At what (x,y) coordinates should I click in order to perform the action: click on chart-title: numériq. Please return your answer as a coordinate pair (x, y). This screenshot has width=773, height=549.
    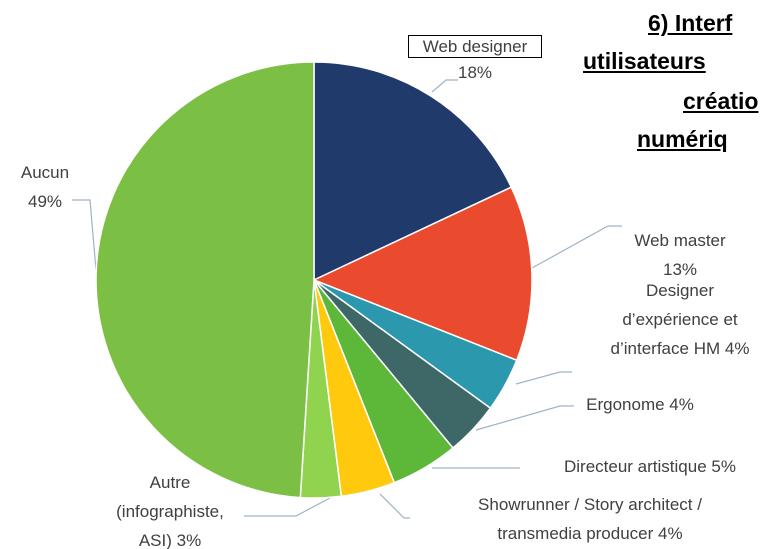
    Looking at the image, I should click on (682, 139).